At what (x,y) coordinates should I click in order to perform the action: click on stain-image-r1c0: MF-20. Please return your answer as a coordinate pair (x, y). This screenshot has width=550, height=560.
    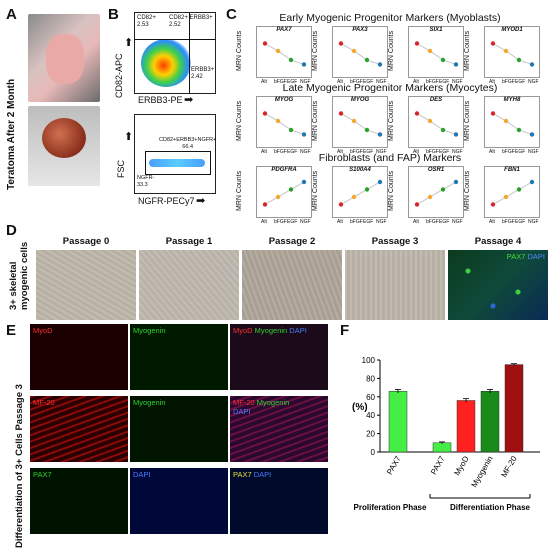
    Looking at the image, I should click on (79, 429).